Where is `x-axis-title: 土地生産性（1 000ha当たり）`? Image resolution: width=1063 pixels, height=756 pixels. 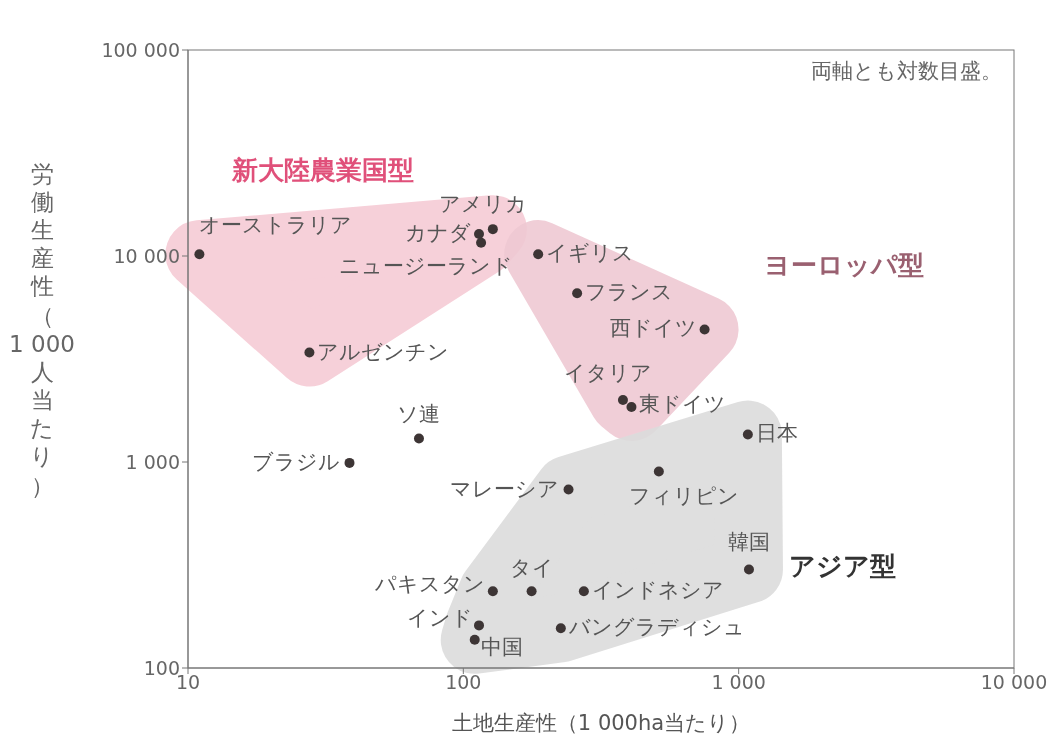
x-axis-title: 土地生産性（1 000ha当たり） is located at coordinates (601, 723).